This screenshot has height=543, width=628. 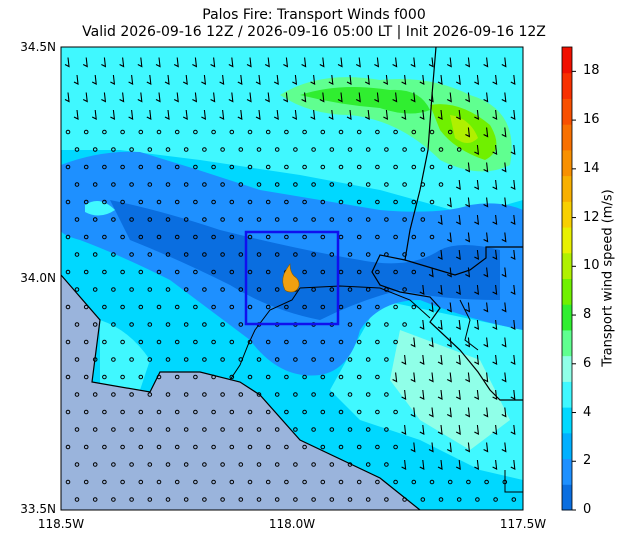 What do you see at coordinates (587, 412) in the screenshot?
I see `colorbar-tick-label: 4` at bounding box center [587, 412].